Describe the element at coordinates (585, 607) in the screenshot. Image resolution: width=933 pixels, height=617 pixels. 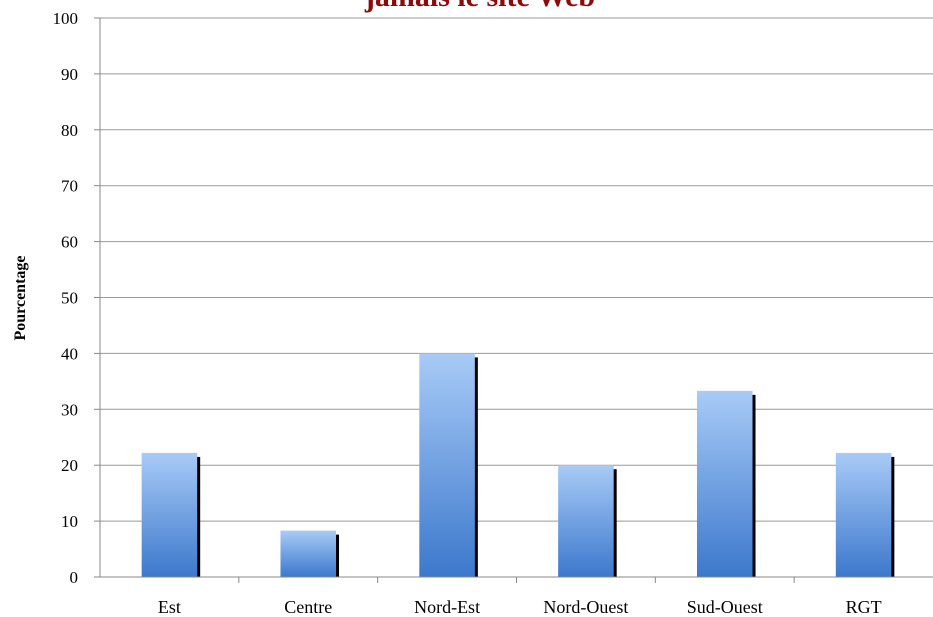
I see `x-tick-label: Nord-Ouest` at that location.